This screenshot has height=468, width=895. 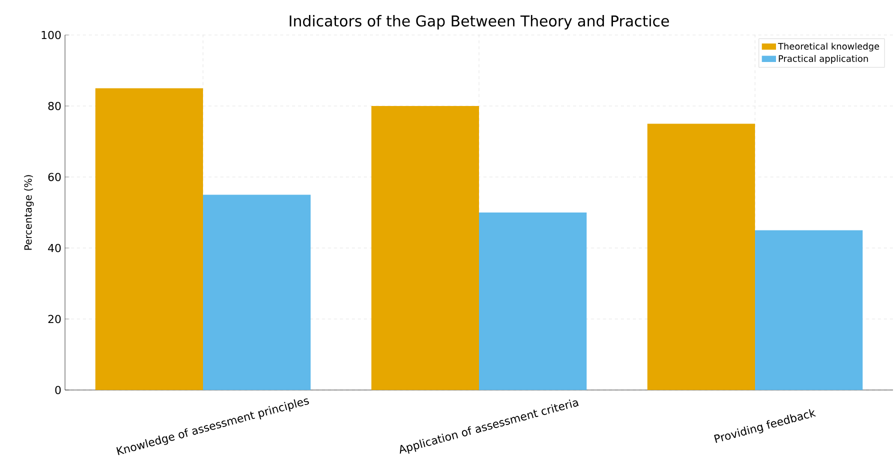 I want to click on y-tick-label: 40, so click(x=54, y=248).